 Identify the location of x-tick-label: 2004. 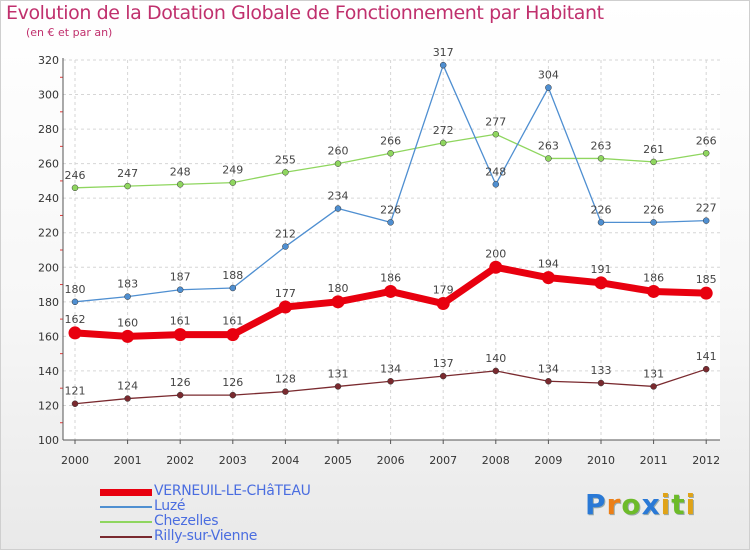
(285, 460).